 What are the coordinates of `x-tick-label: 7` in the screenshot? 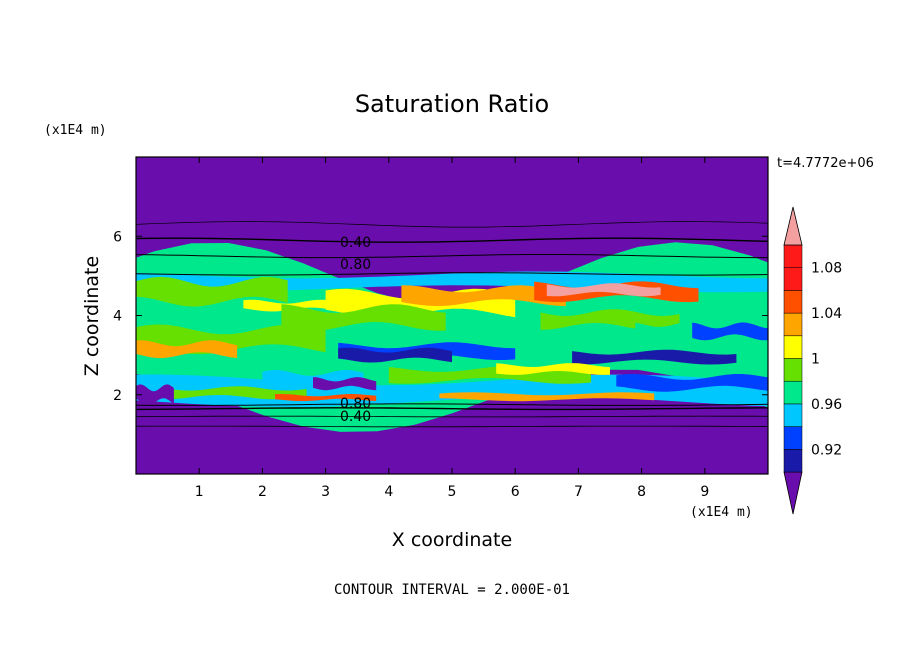 It's located at (578, 492).